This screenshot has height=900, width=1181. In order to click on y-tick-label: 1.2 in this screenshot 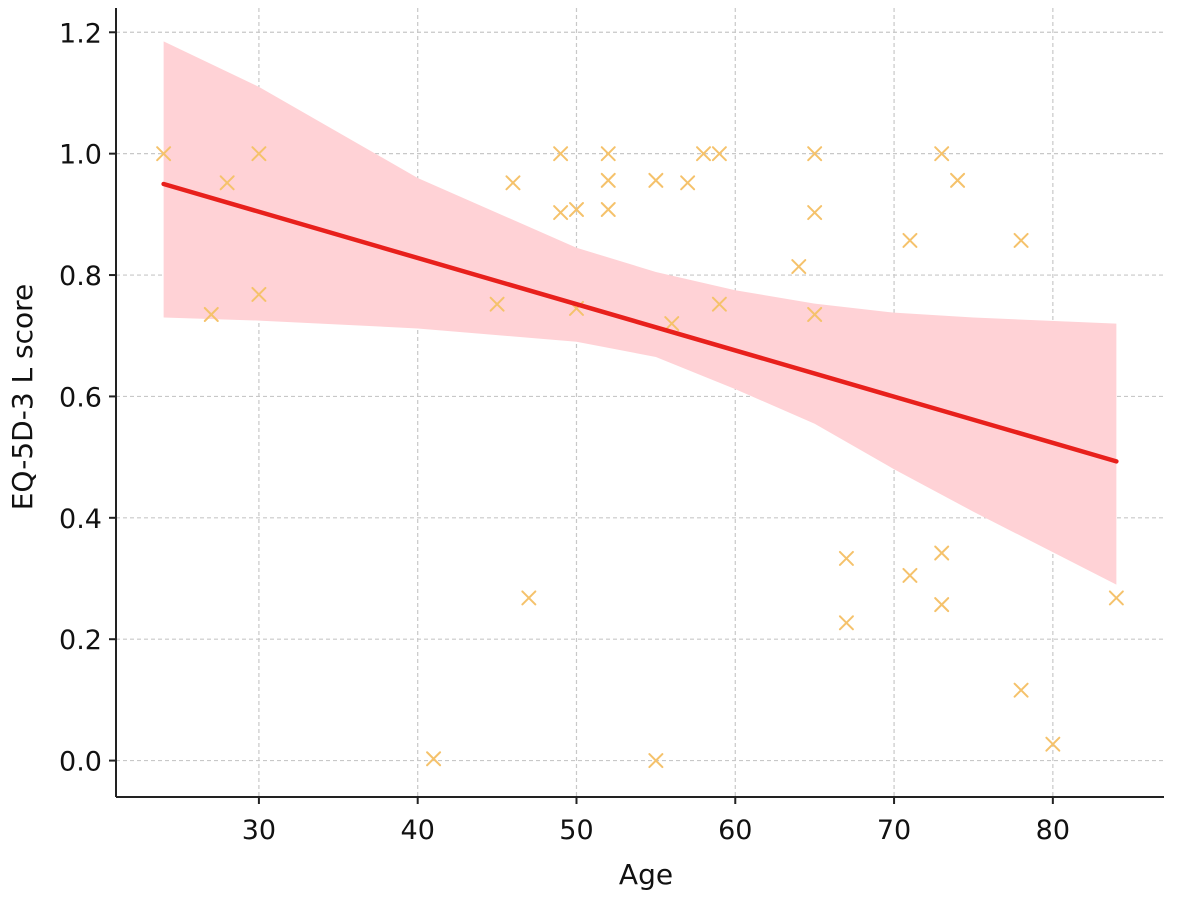, I will do `click(80, 33)`.